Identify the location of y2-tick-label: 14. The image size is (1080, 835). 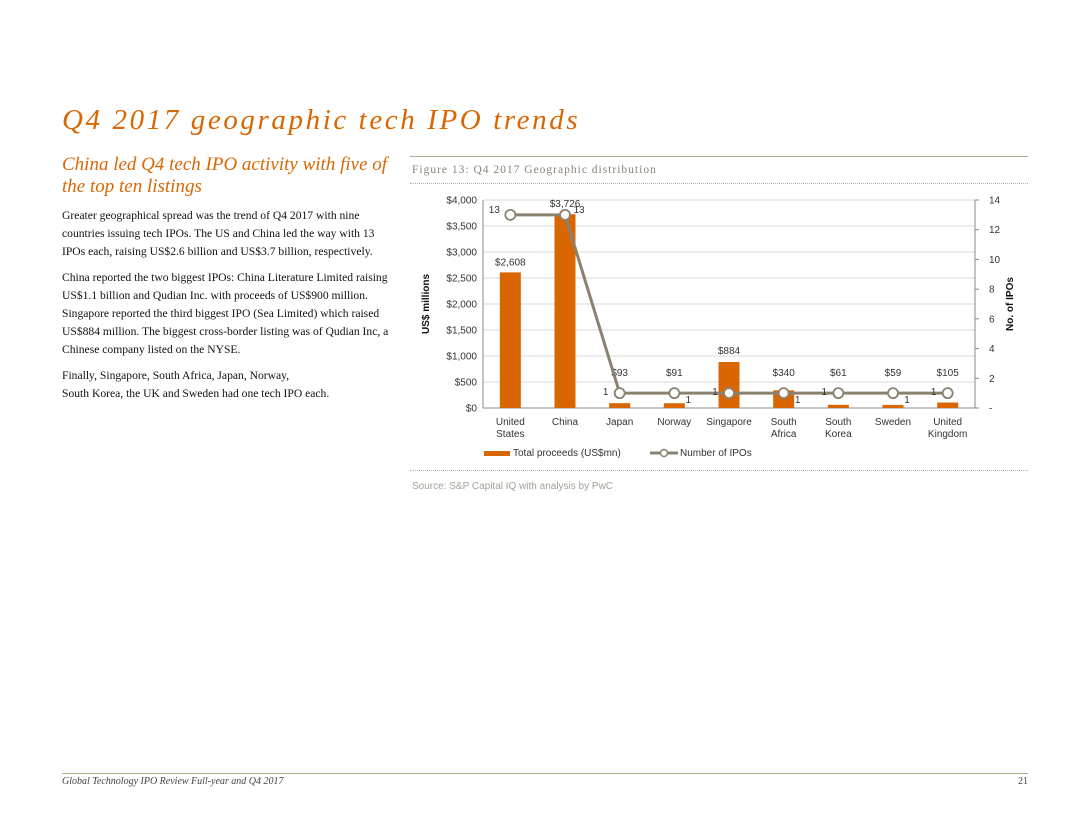
(995, 201).